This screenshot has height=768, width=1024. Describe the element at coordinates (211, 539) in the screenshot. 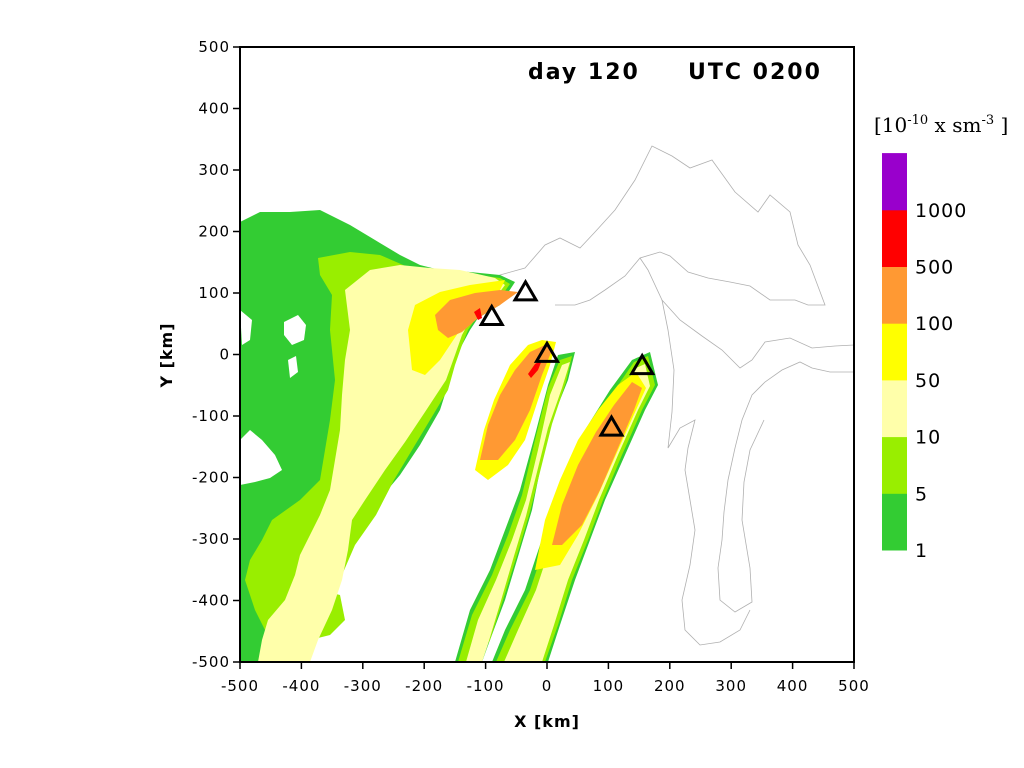

I see `y-tick-label: -300` at that location.